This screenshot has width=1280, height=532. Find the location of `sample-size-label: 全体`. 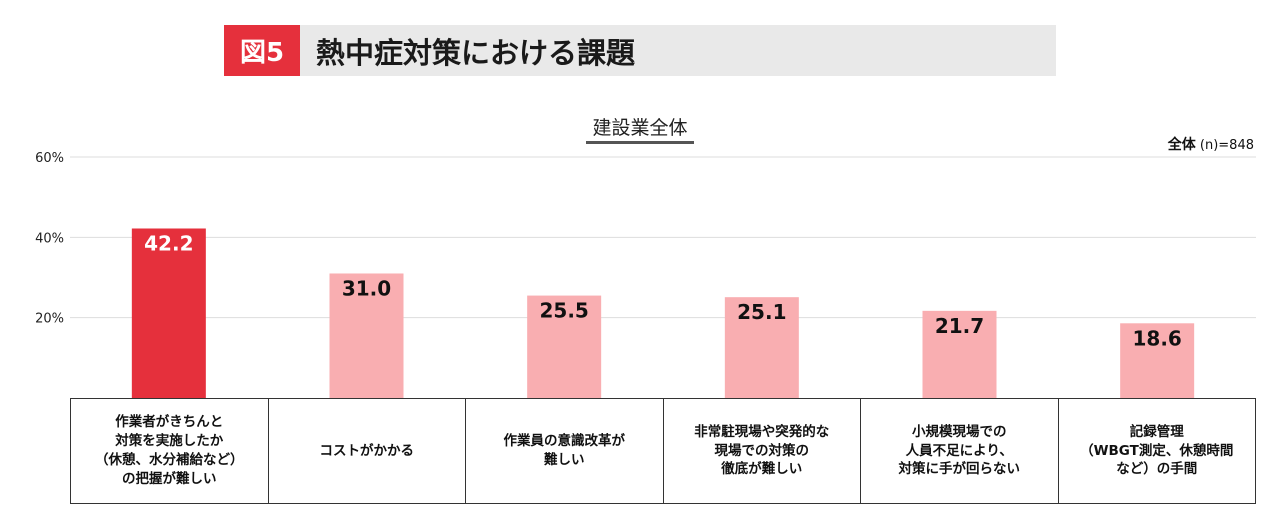

sample-size-label: 全体 is located at coordinates (1181, 145).